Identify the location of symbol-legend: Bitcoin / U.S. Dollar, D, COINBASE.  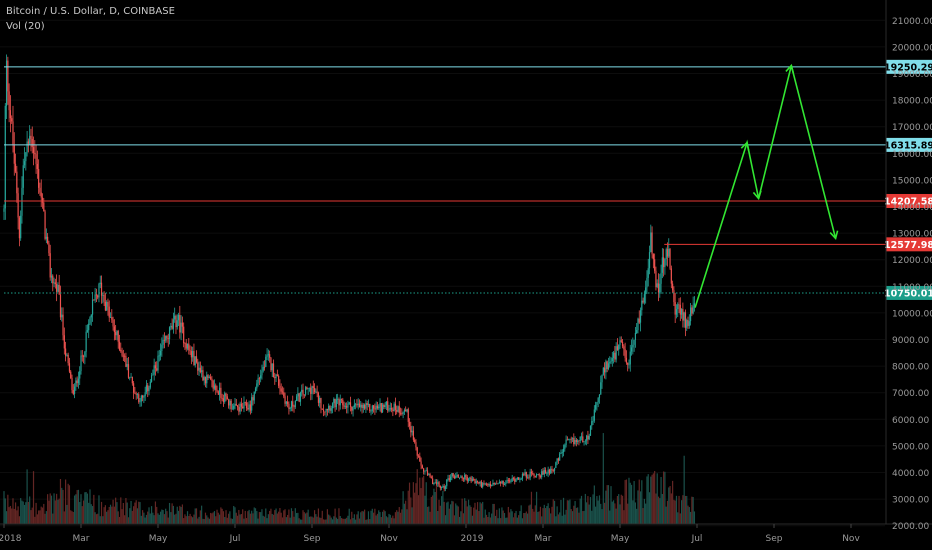
(90, 11).